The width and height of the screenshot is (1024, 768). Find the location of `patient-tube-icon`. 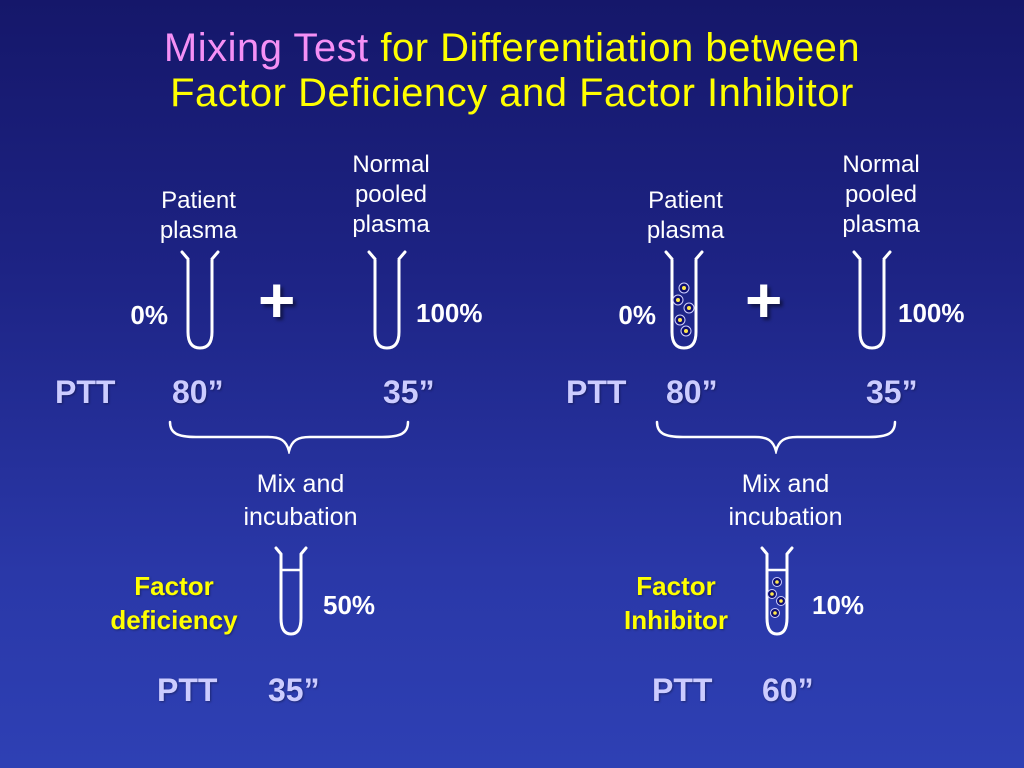

patient-tube-icon is located at coordinates (200, 302).